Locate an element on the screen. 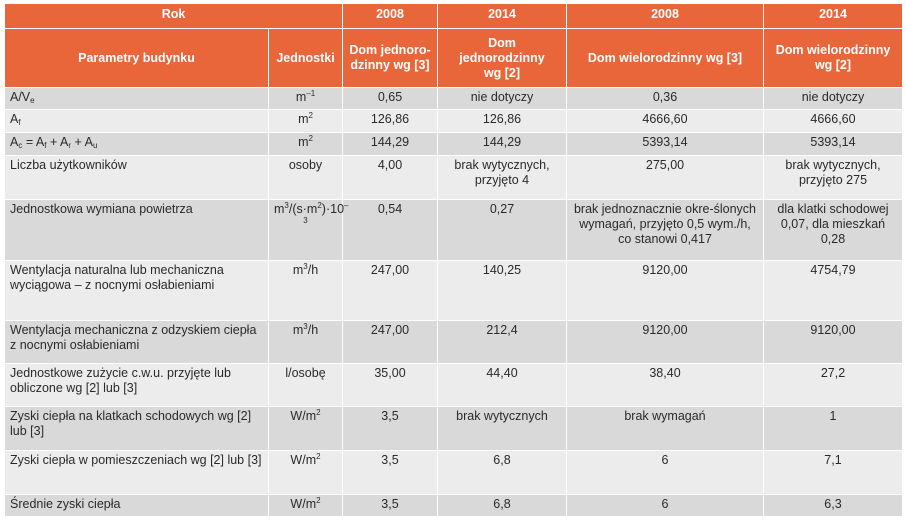 This screenshot has width=906, height=526. header-year-3: 2008 is located at coordinates (665, 16).